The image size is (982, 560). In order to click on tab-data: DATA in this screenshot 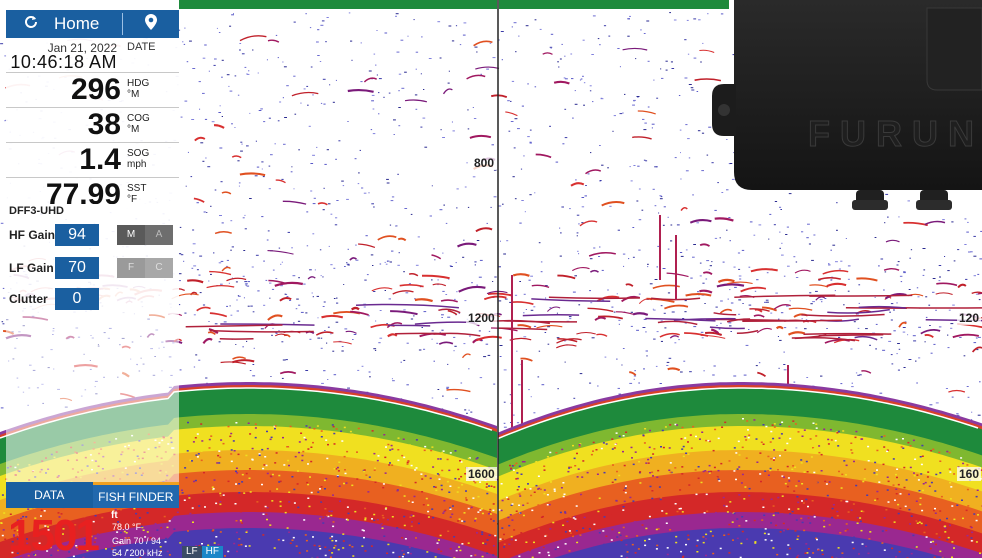, I will do `click(49, 495)`.